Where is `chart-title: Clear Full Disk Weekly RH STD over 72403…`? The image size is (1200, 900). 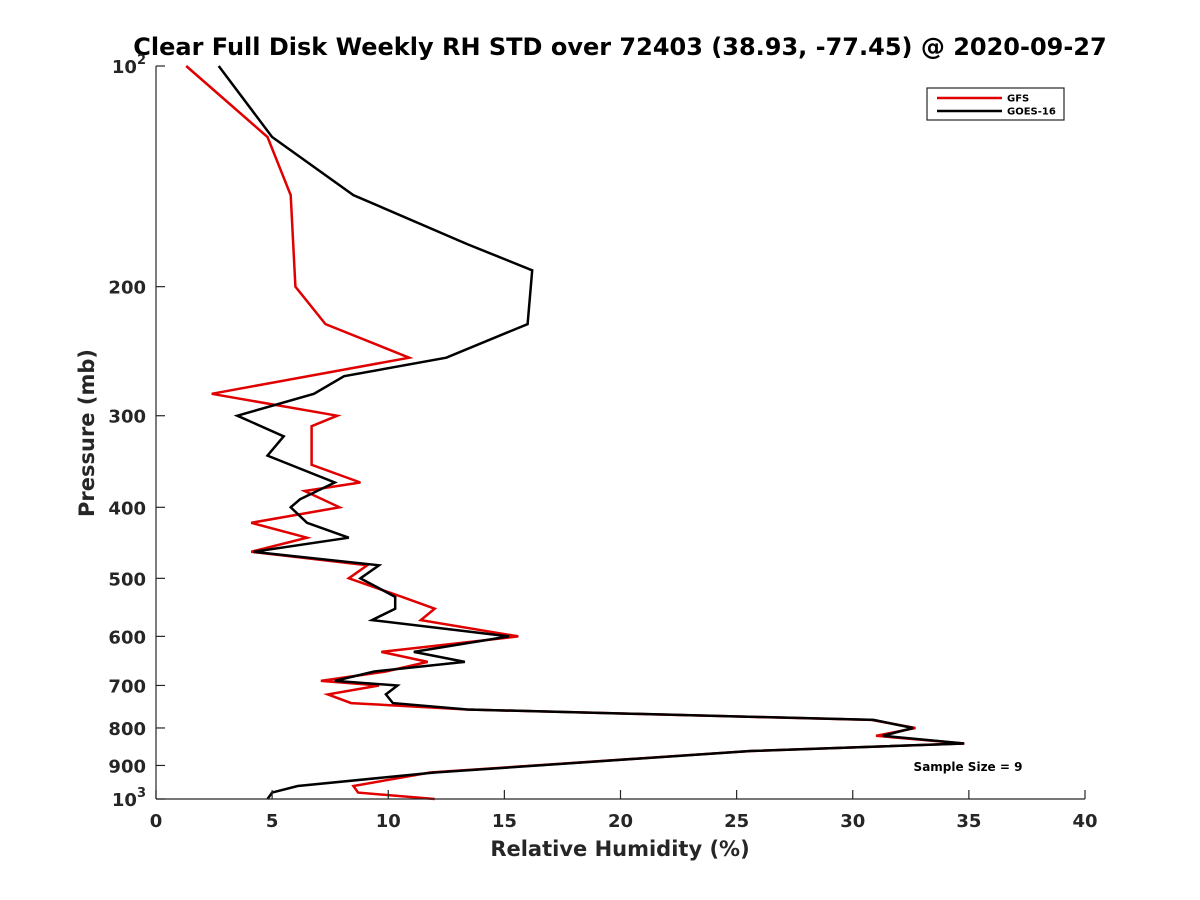
chart-title: Clear Full Disk Weekly RH STD over 72403… is located at coordinates (619, 47).